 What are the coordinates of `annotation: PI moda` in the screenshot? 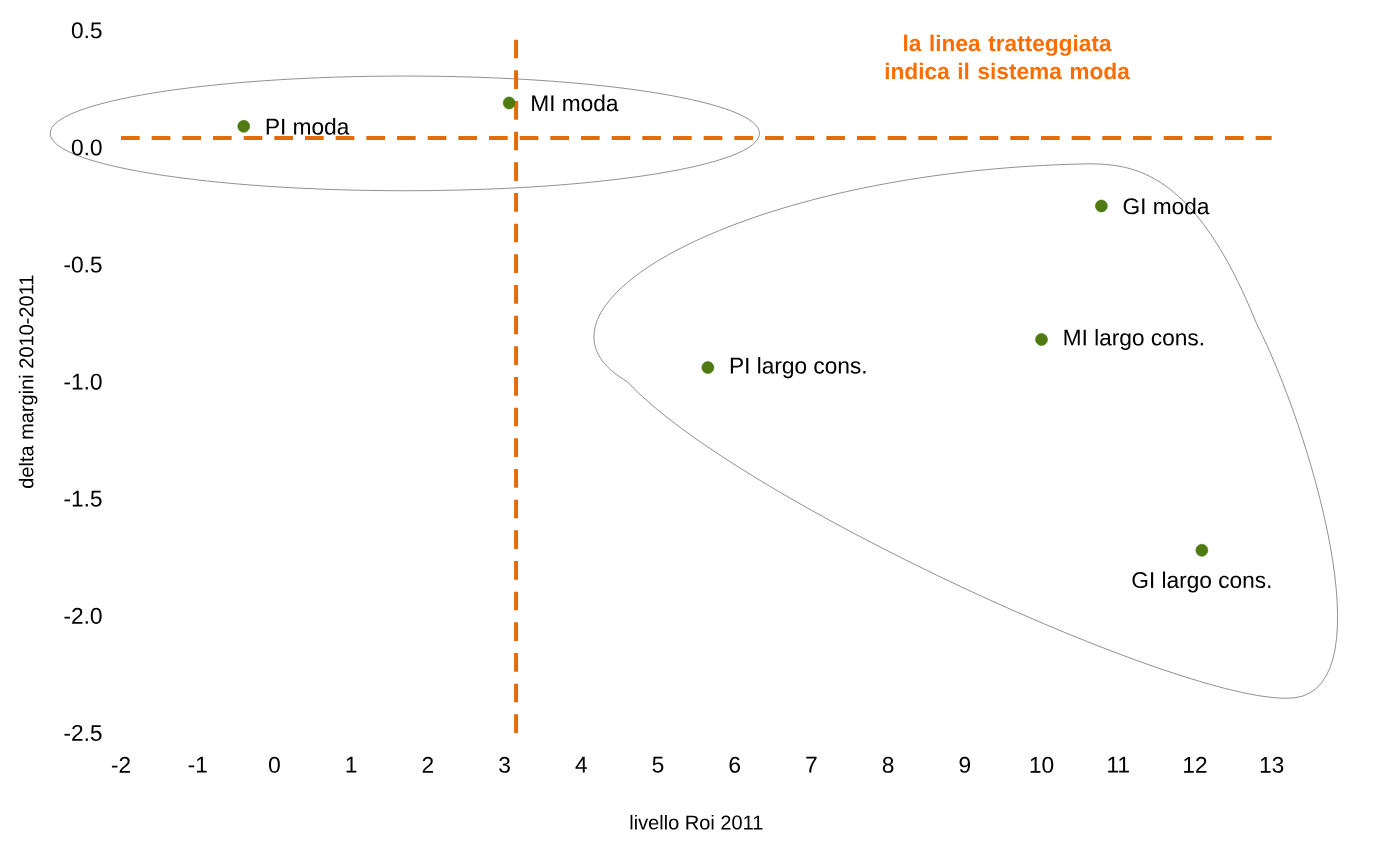 It's located at (308, 126).